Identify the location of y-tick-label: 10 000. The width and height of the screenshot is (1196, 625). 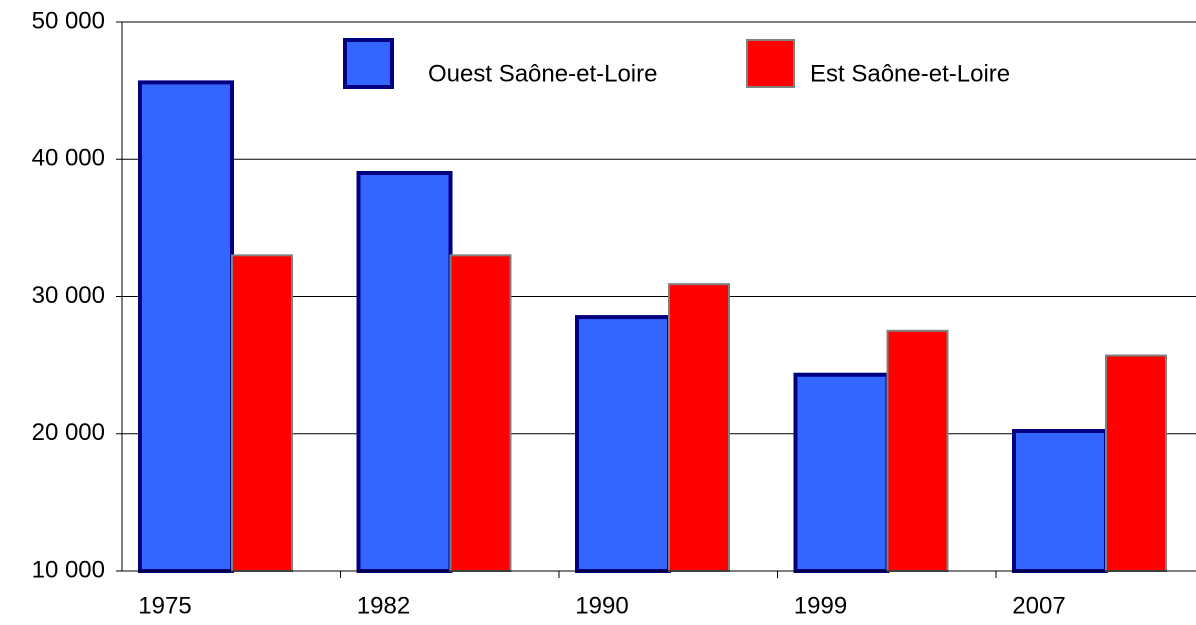
(68, 569).